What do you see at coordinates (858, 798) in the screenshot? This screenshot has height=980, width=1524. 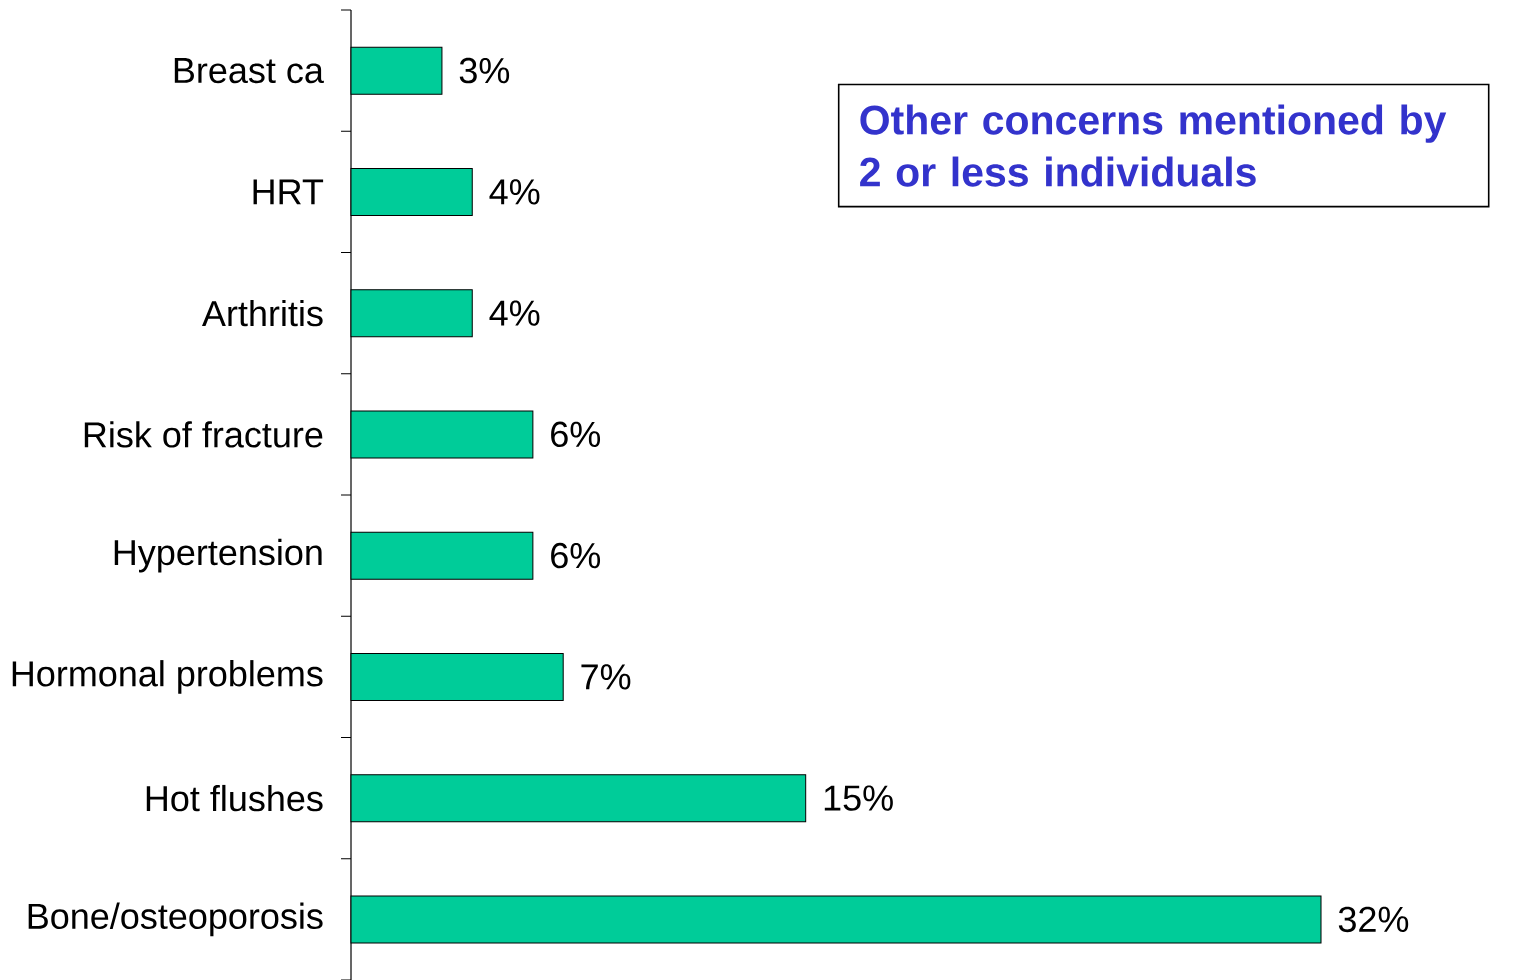 I see `data-label: 15%` at bounding box center [858, 798].